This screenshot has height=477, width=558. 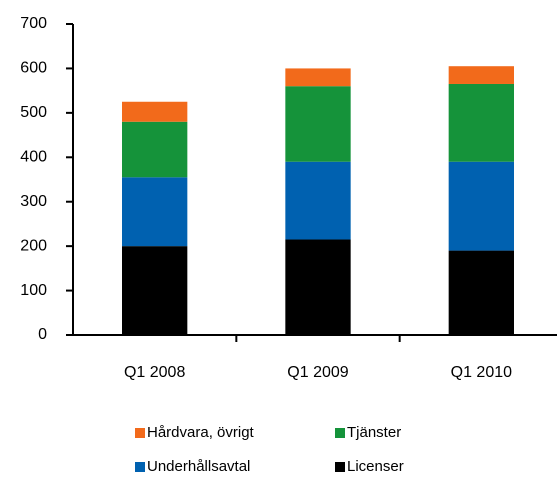 I want to click on legend-label: Tjänster, so click(x=374, y=432).